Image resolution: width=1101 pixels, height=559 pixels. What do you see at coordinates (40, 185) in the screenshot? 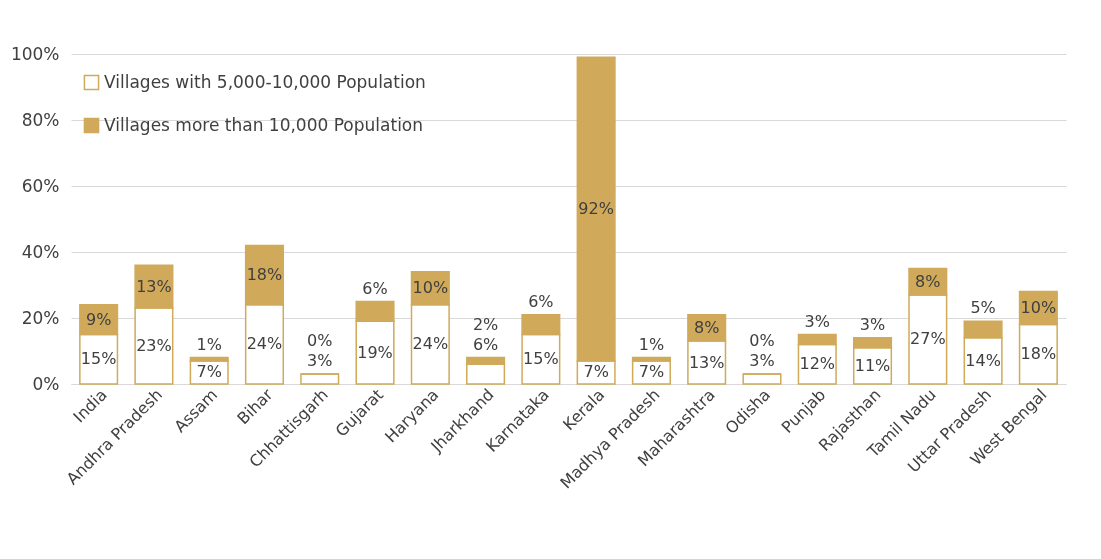
I see `y-tick-label: 60%` at bounding box center [40, 185].